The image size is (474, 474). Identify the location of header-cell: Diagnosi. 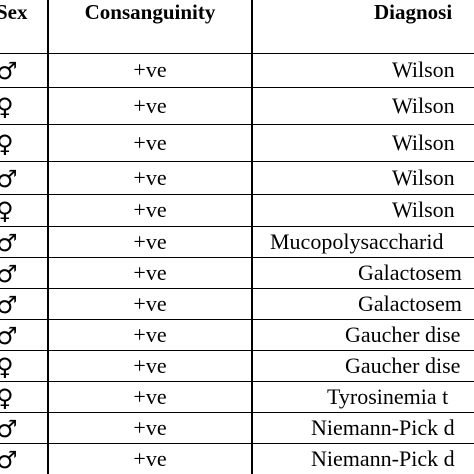
(413, 12).